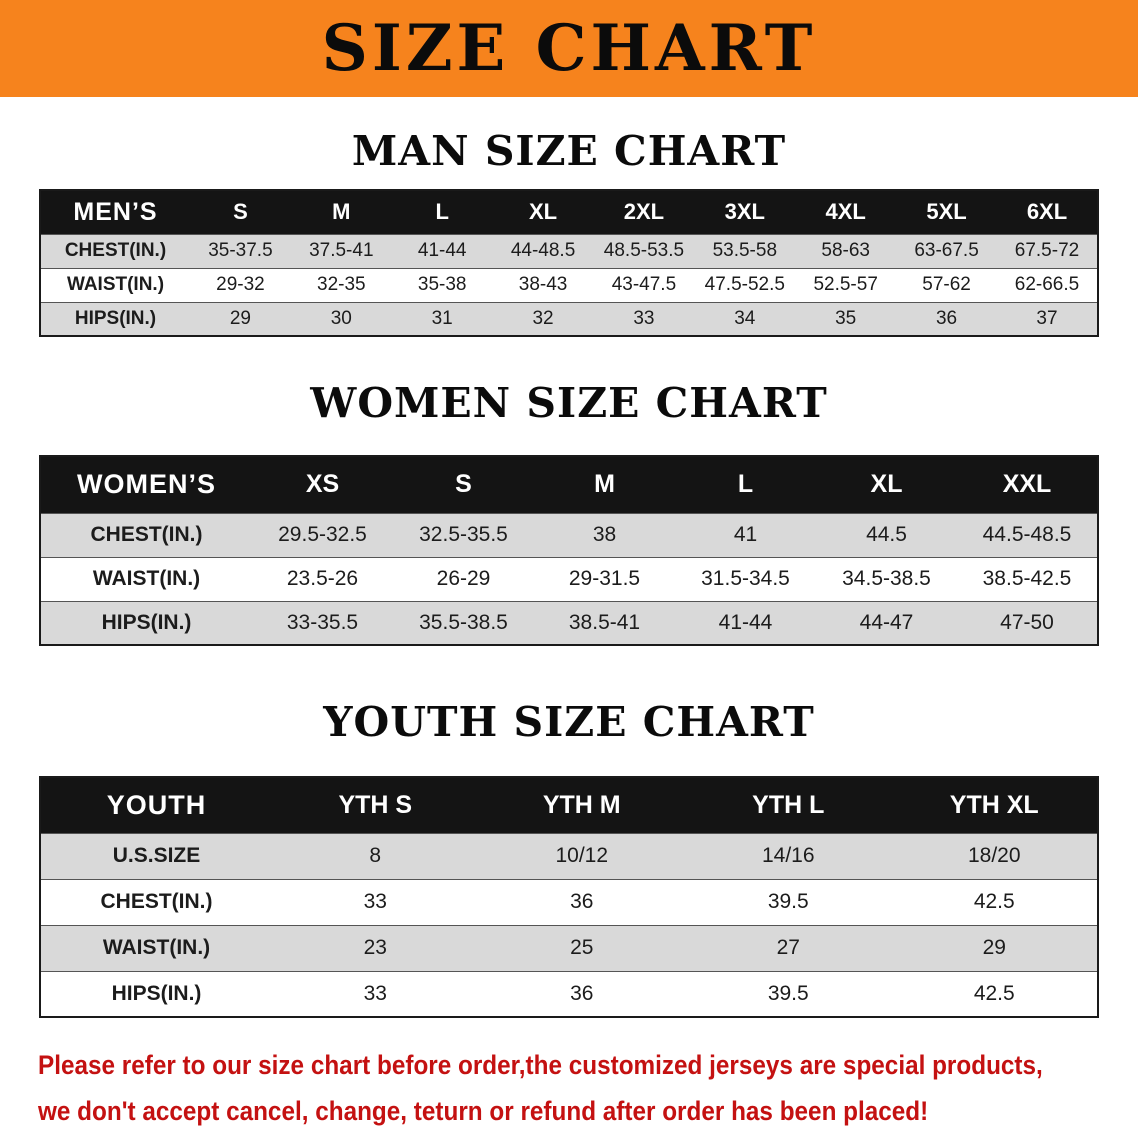 The height and width of the screenshot is (1134, 1138). Describe the element at coordinates (240, 250) in the screenshot. I see `value-cell: 35-37.5` at that location.